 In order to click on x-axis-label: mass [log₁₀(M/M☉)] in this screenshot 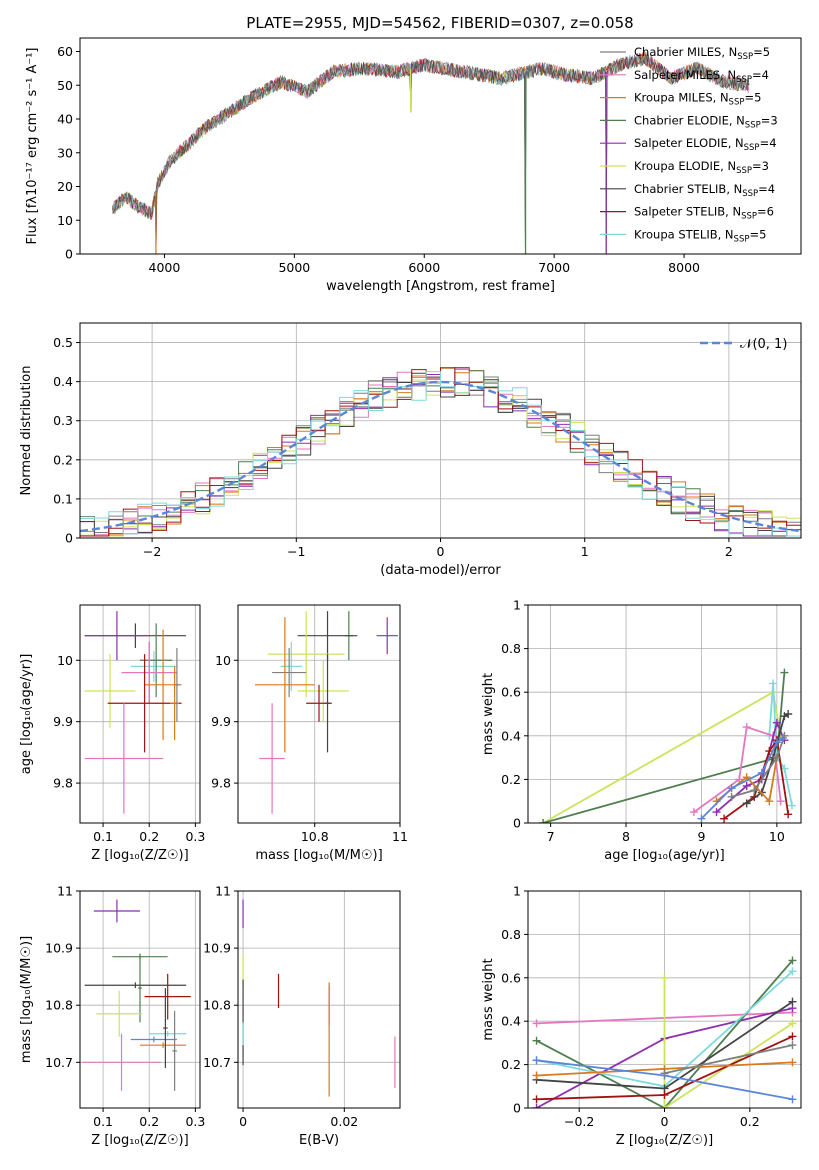, I will do `click(318, 855)`.